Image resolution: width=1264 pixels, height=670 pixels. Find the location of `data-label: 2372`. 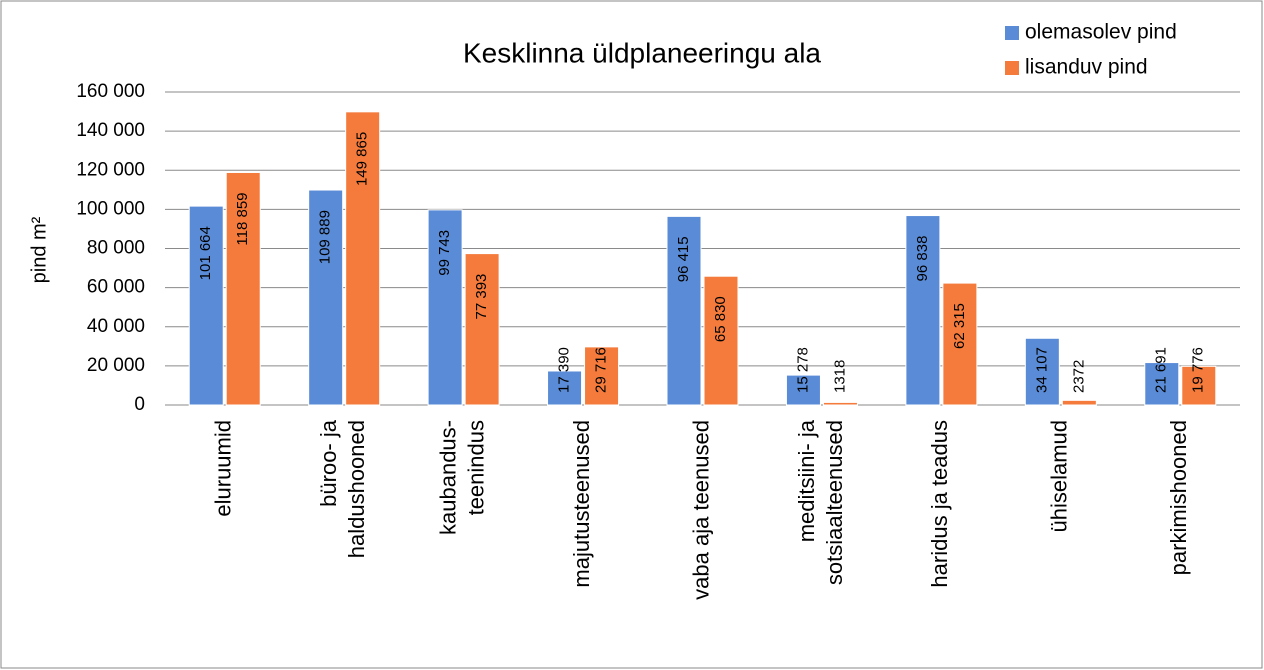

data-label: 2372 is located at coordinates (1078, 376).